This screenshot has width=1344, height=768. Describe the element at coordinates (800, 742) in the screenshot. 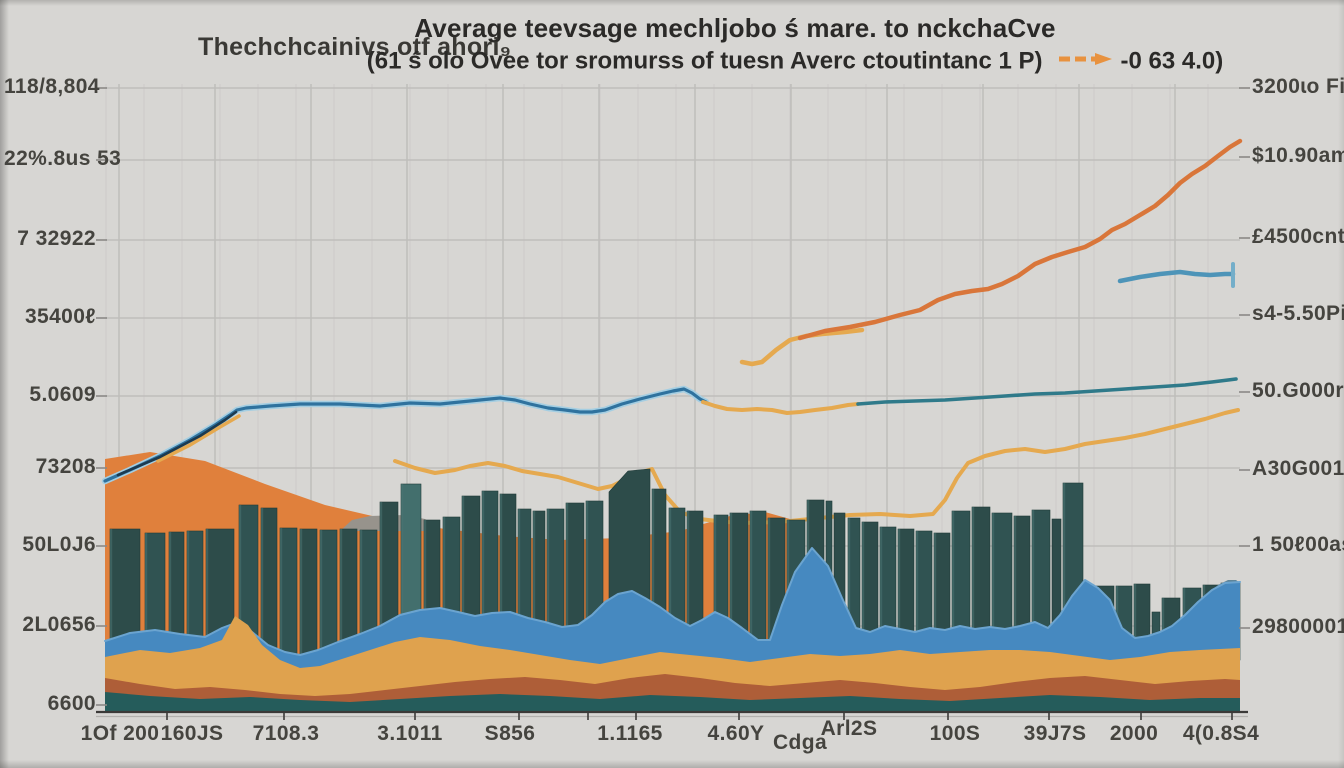

I see `x-axis-label: Cdga` at that location.